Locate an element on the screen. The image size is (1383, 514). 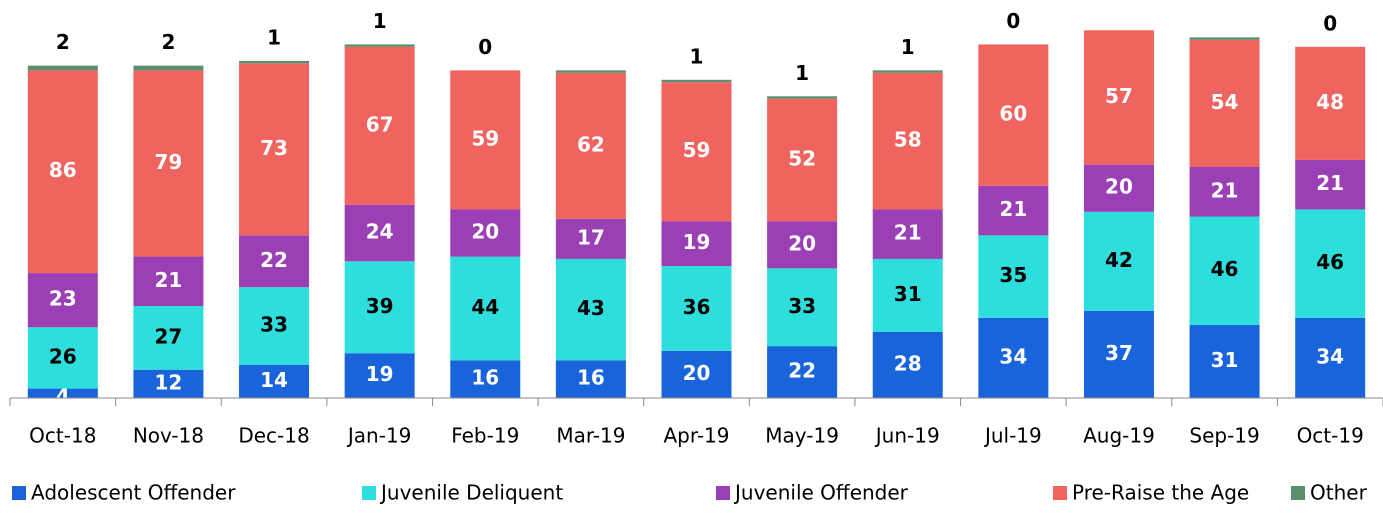
data-label: 79 is located at coordinates (169, 162).